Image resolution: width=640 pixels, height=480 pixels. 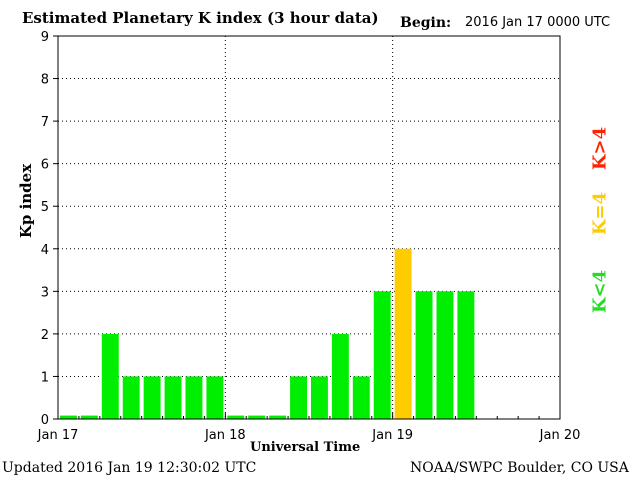 I want to click on x-tick-label: Jan 20, so click(x=560, y=435).